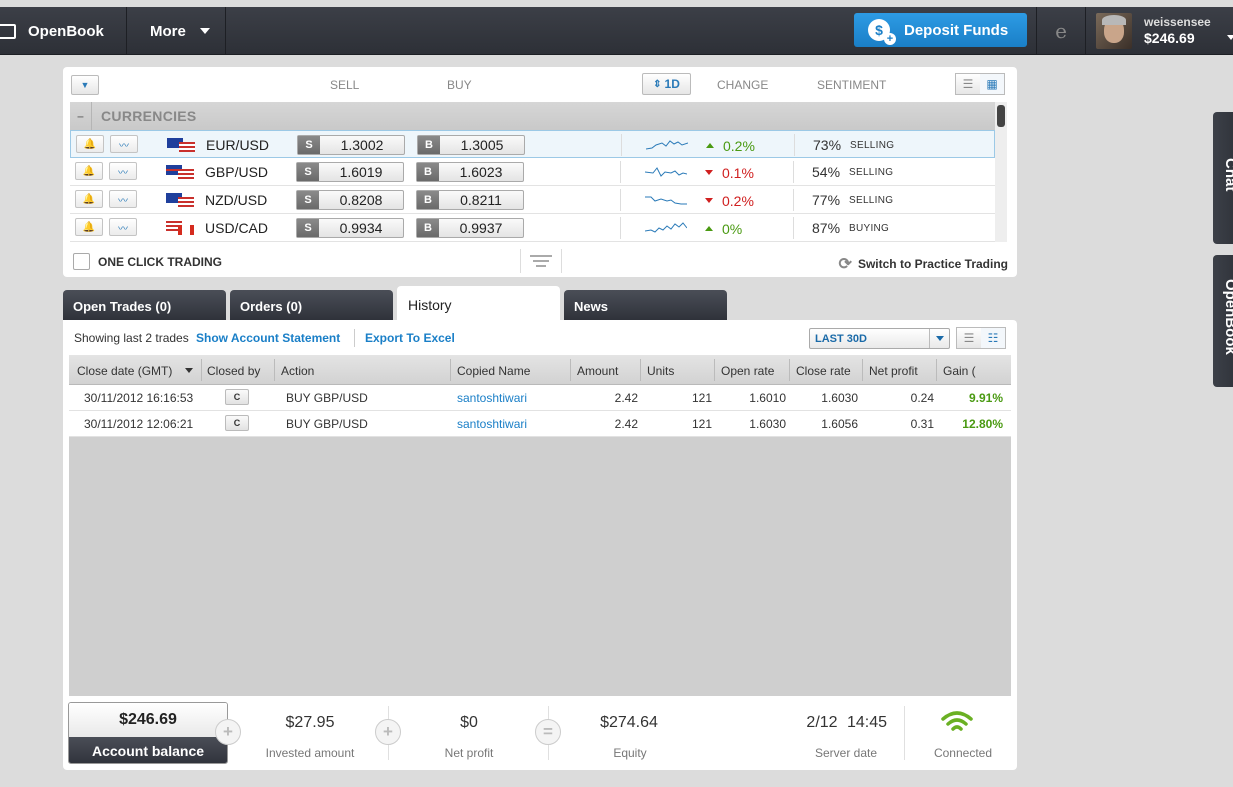 Image resolution: width=1233 pixels, height=787 pixels. What do you see at coordinates (1061, 31) in the screenshot?
I see `etoro-e-icon: e` at bounding box center [1061, 31].